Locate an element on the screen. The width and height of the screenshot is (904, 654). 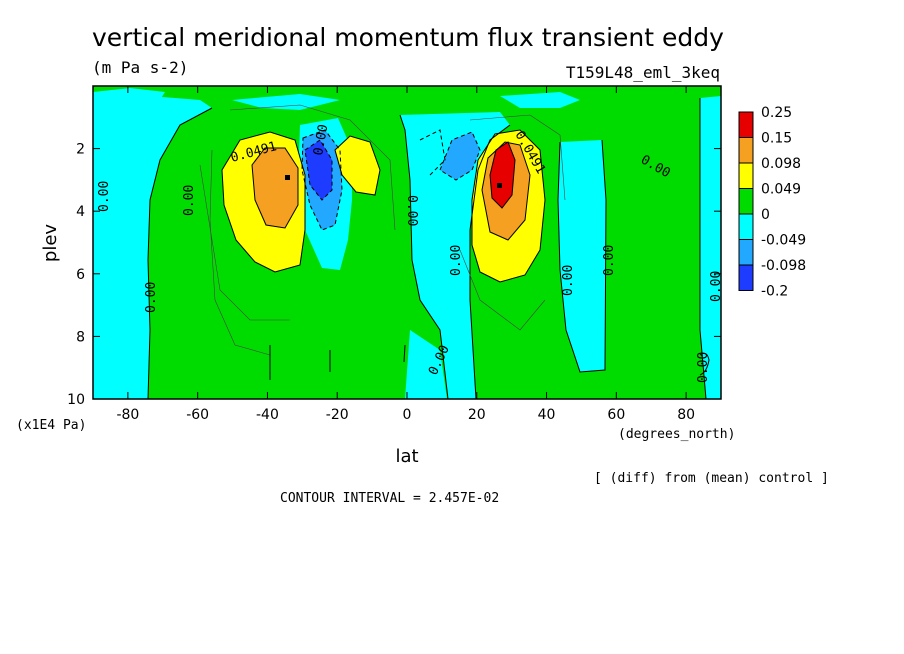
contour-lines-negative is located at coordinates (391, 180).